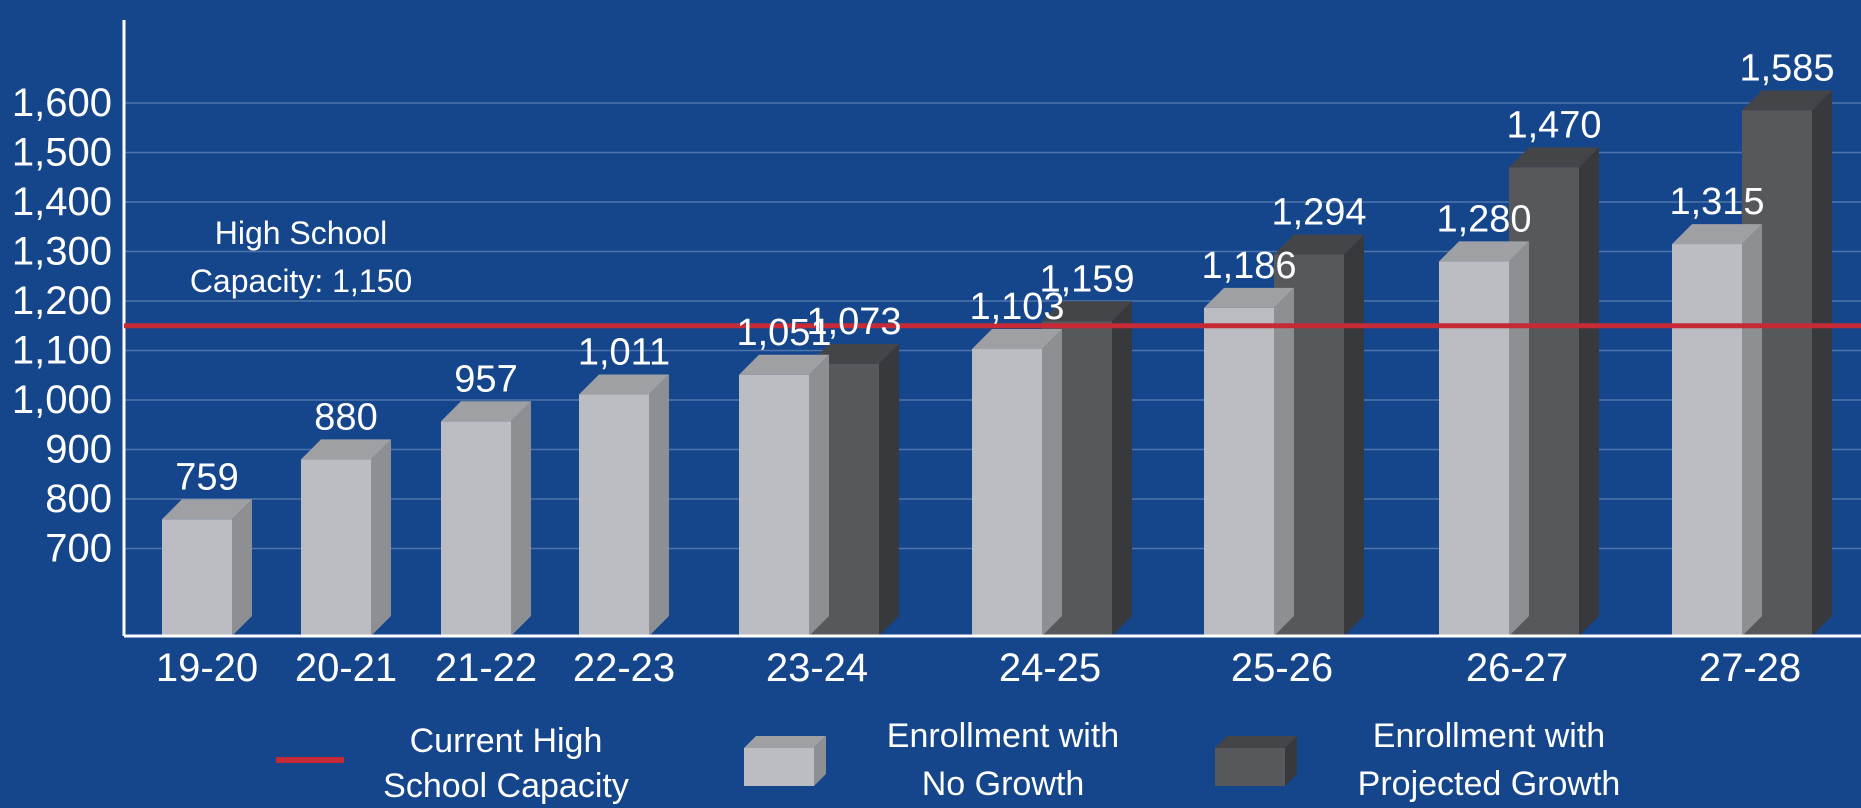 The width and height of the screenshot is (1861, 808). Describe the element at coordinates (506, 741) in the screenshot. I see `legend-capacity-line-1: Current High` at that location.